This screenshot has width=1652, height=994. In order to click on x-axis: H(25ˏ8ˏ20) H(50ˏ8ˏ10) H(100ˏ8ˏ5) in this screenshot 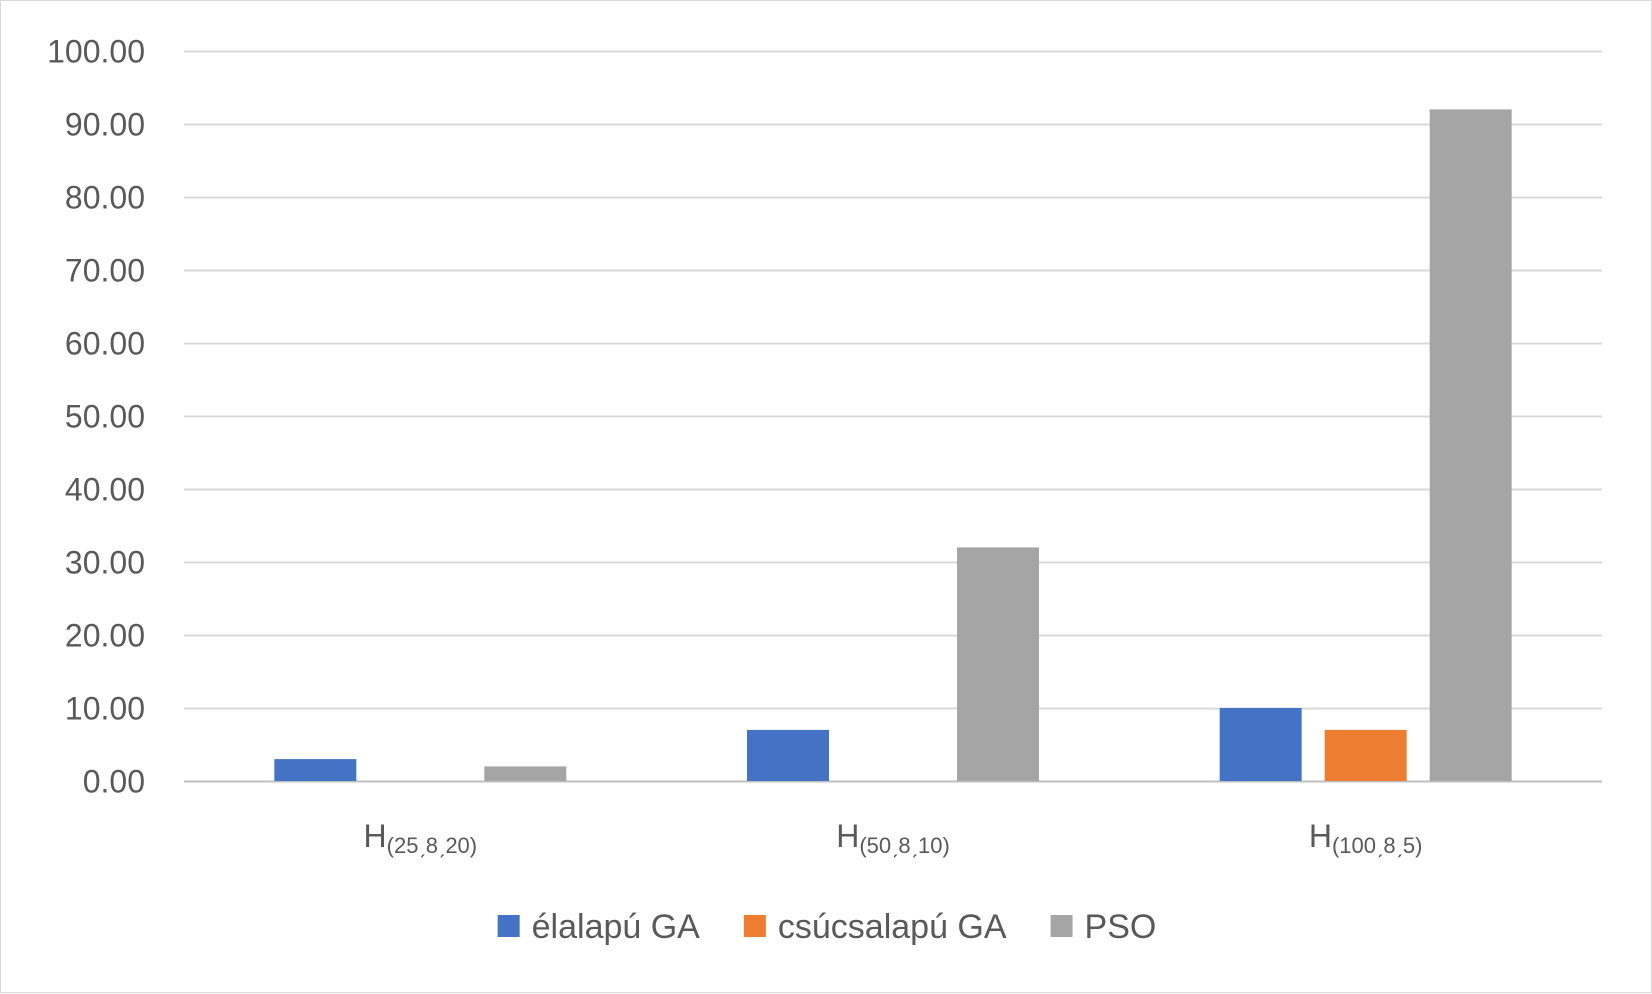, I will do `click(893, 838)`.